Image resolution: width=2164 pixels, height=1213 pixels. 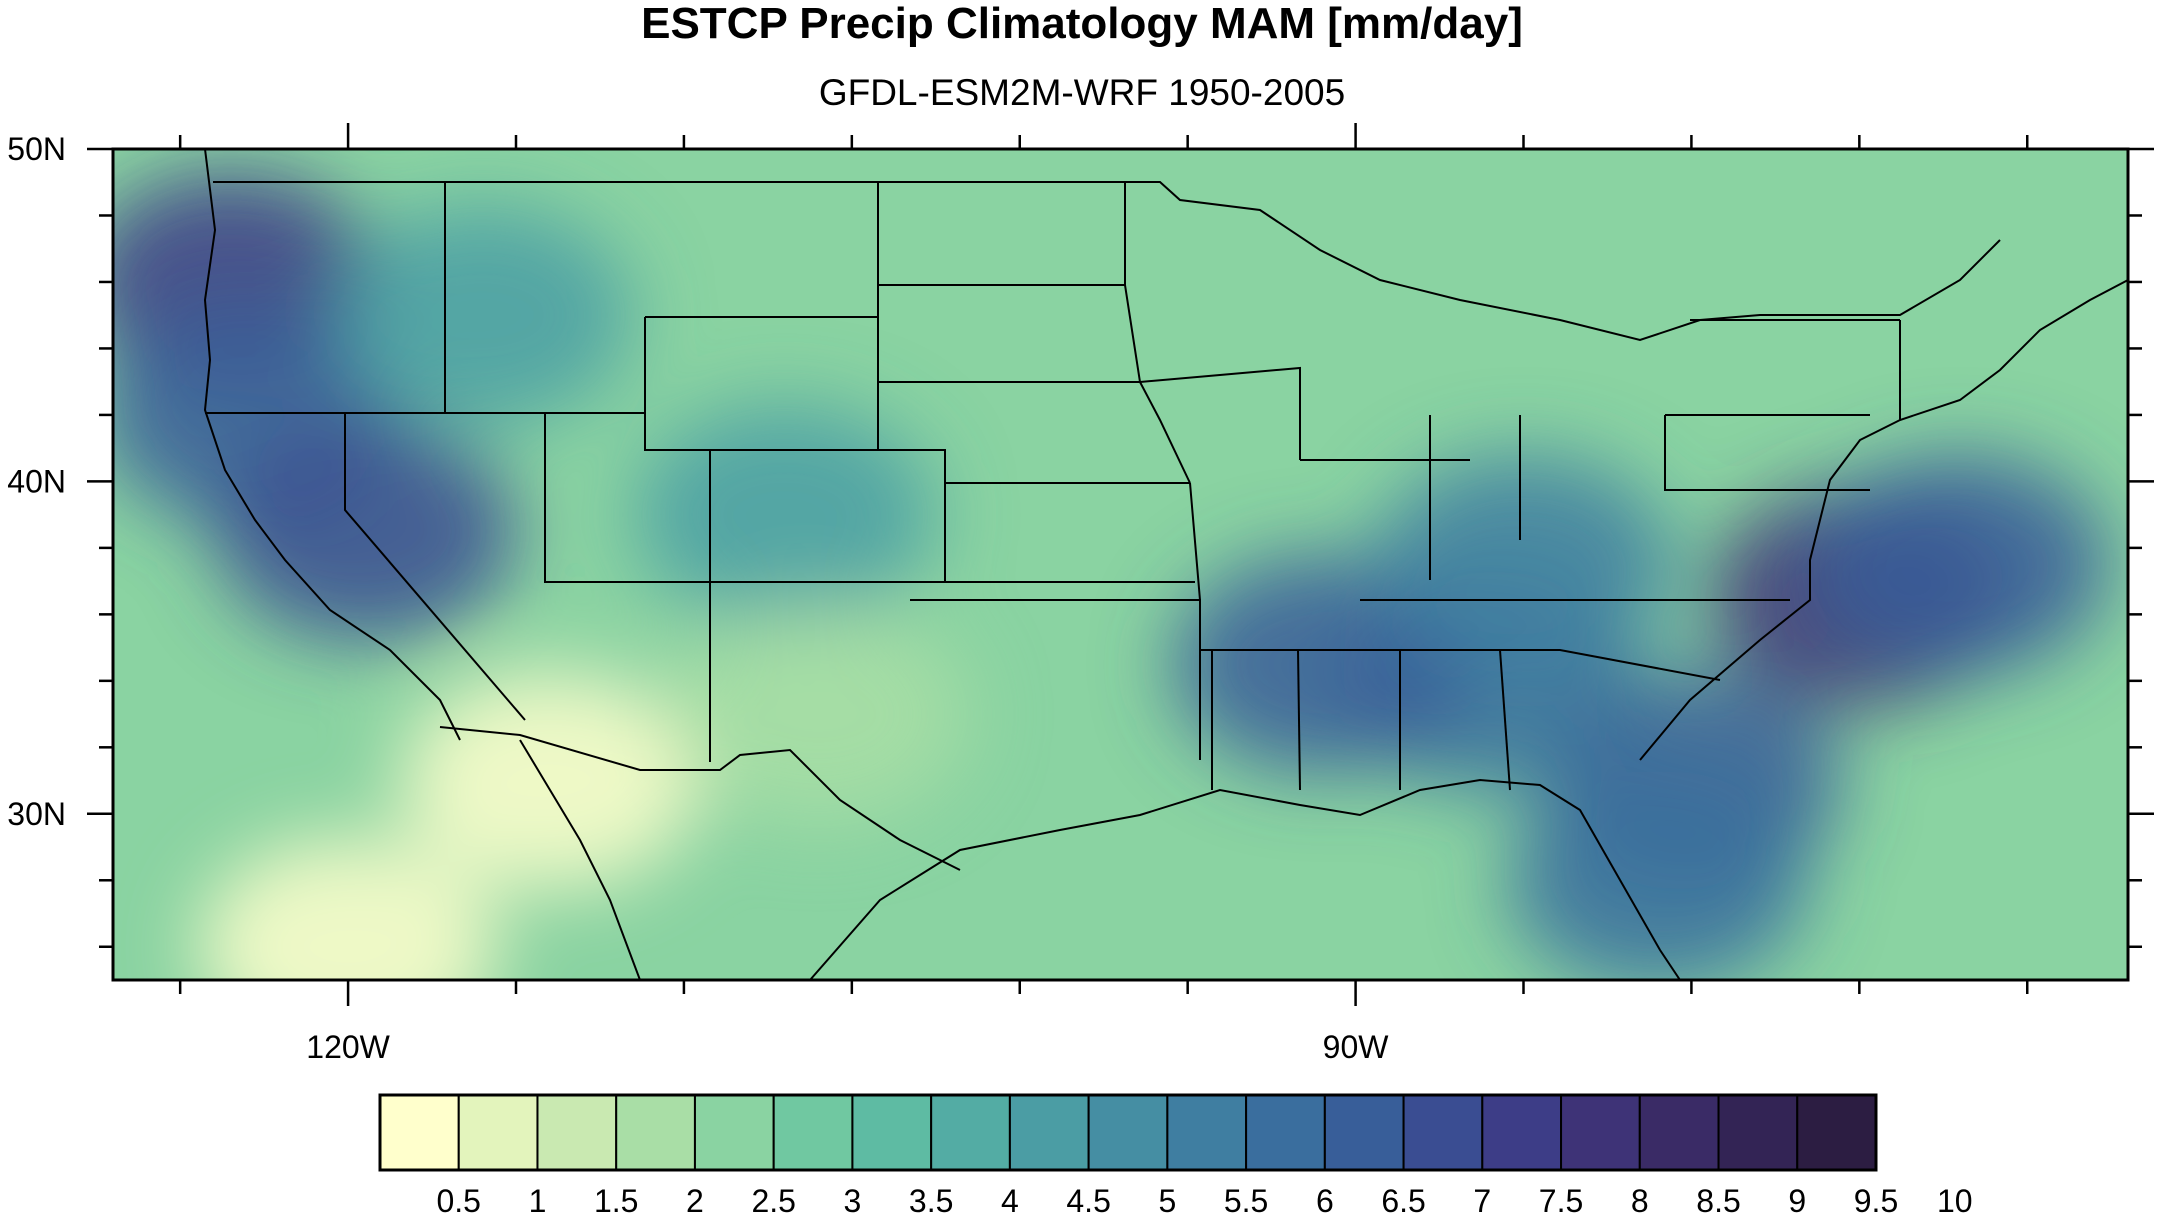 I want to click on lat-label: 50N, so click(x=36, y=149).